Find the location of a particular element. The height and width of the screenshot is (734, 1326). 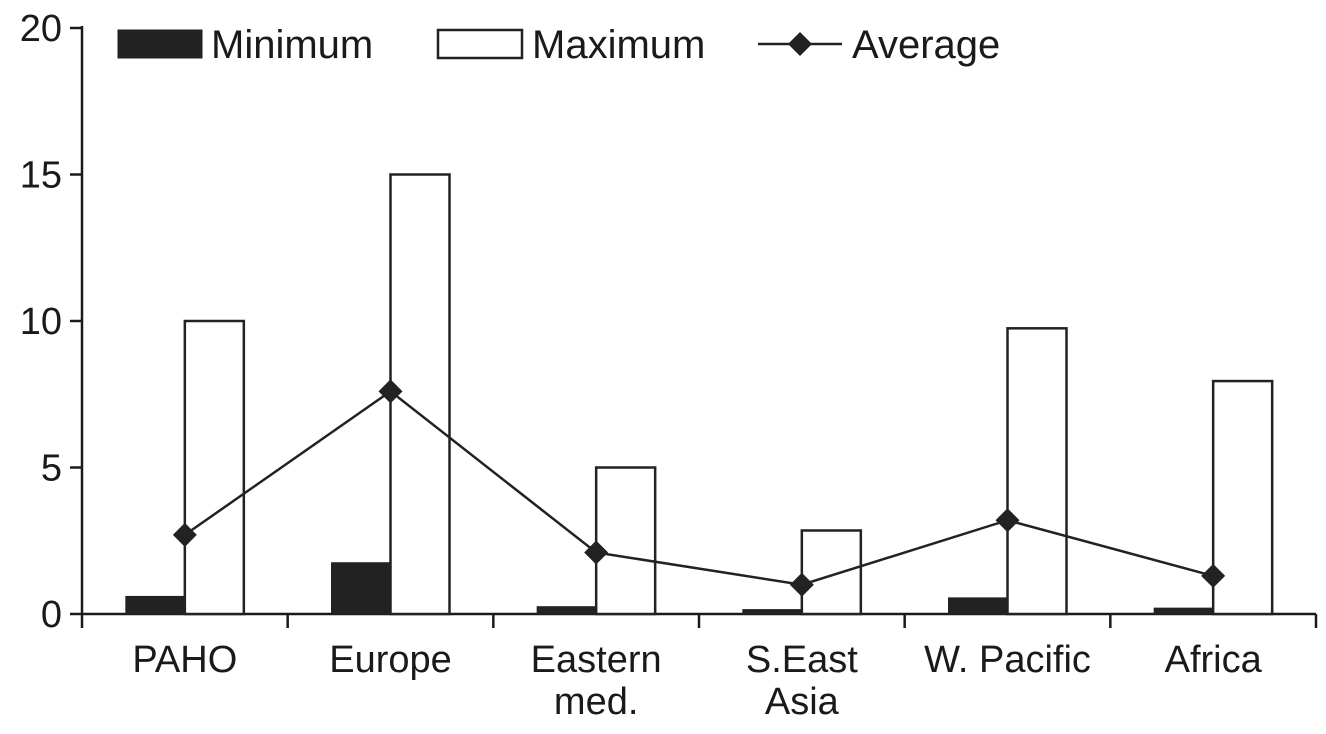

legend-label-minimum: Minimum is located at coordinates (292, 45).